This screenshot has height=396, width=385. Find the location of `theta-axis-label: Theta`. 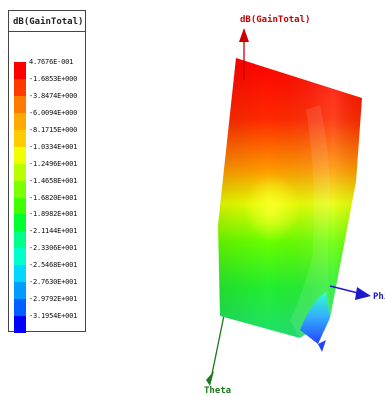

theta-axis-label: Theta is located at coordinates (217, 391).